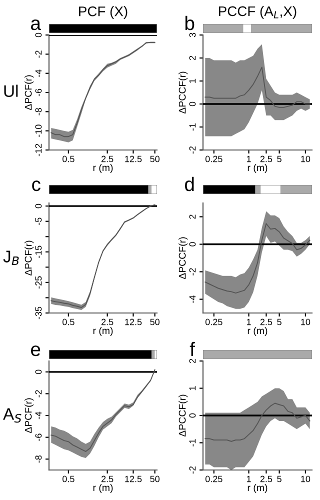  I want to click on y-tick-label: -25, so click(38, 282).